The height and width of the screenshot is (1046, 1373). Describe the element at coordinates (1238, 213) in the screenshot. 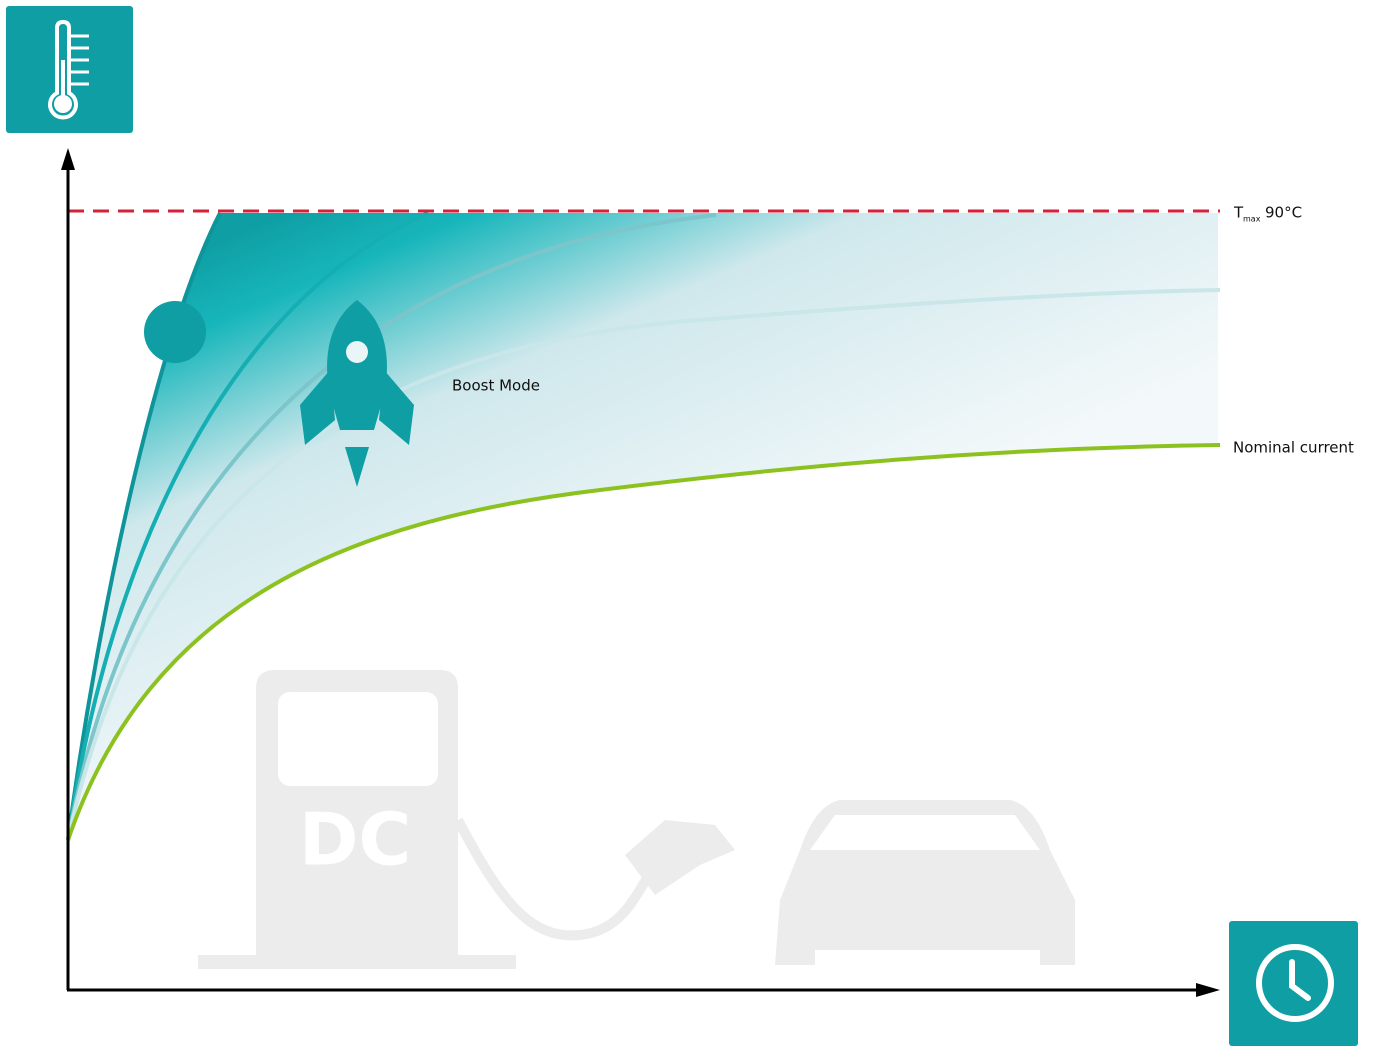

I see `tmax-symbol: T` at that location.